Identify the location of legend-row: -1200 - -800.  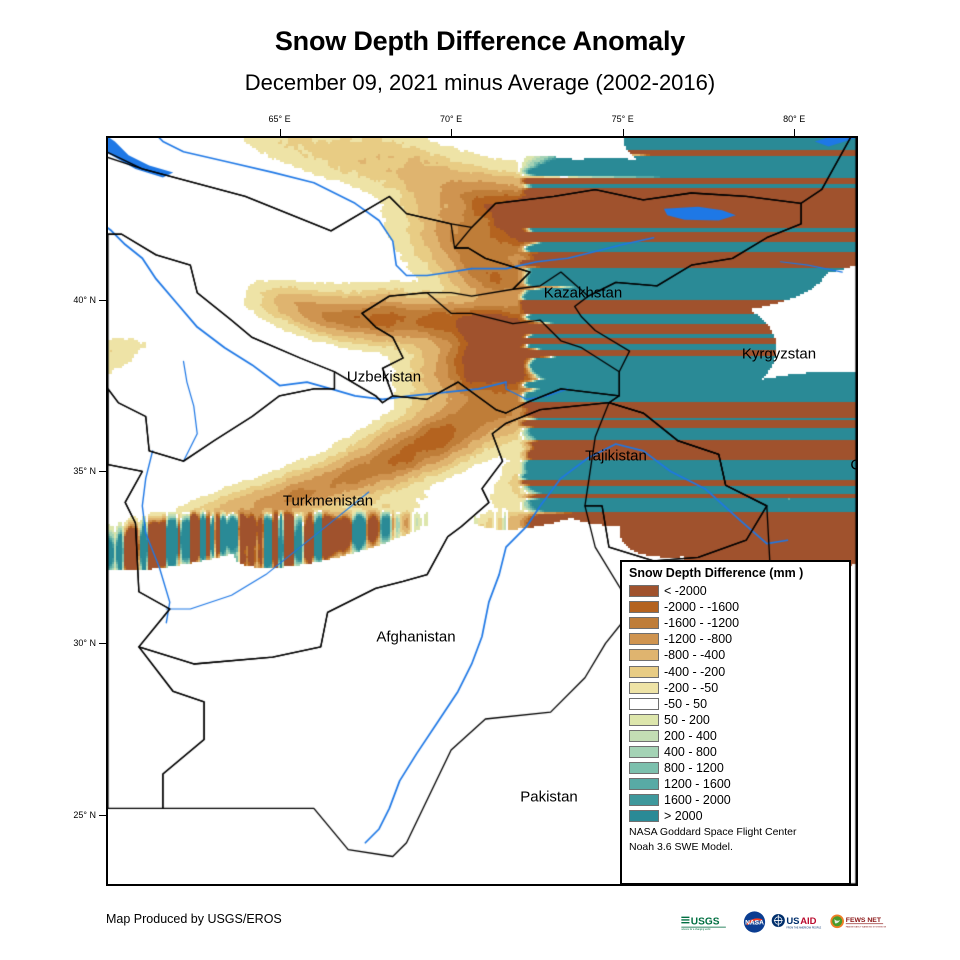
(736, 639).